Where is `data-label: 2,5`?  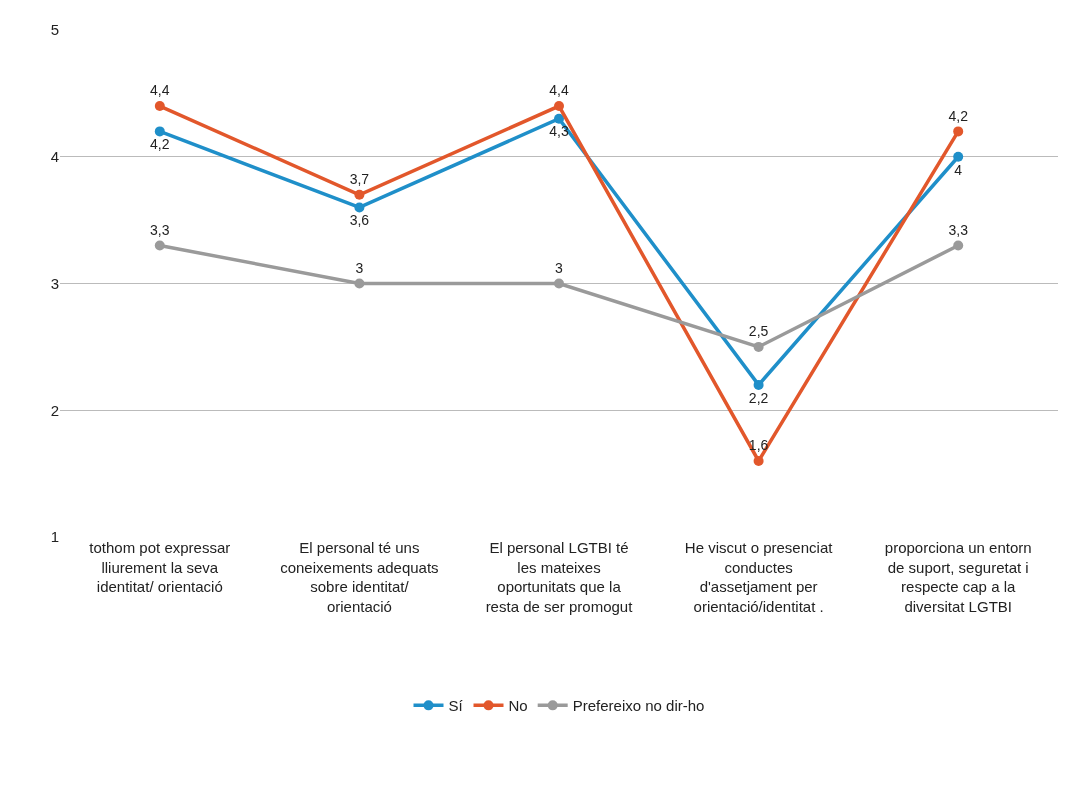
data-label: 2,5 is located at coordinates (758, 331).